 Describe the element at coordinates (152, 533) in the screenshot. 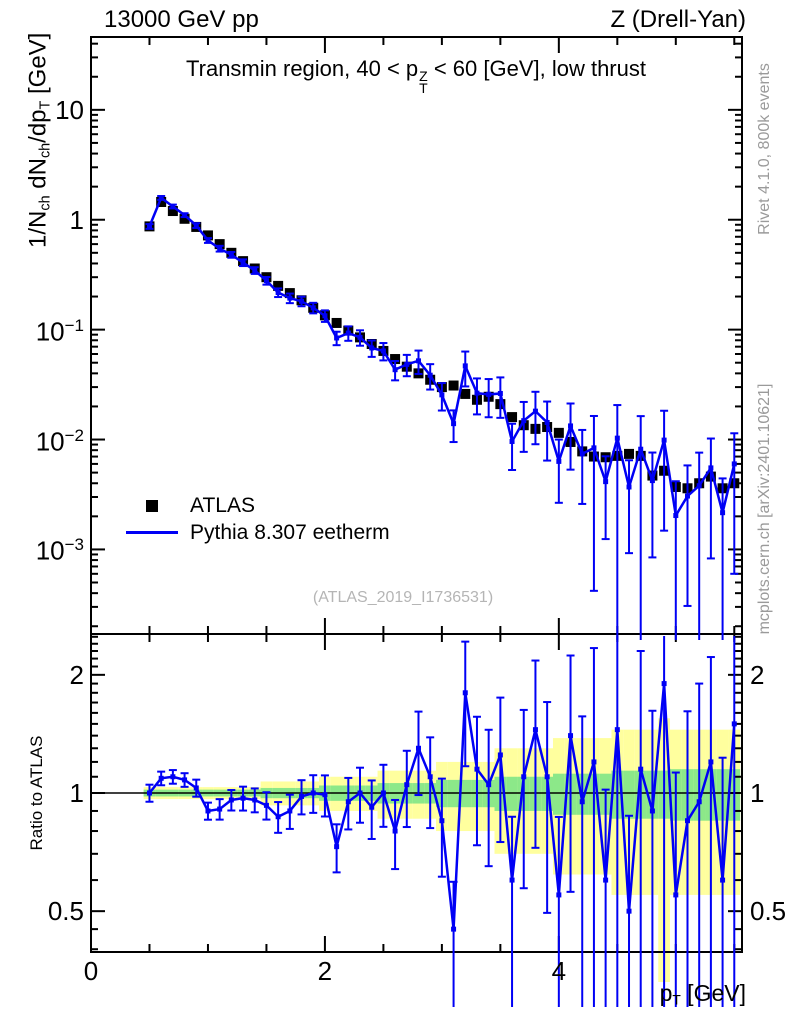

I see `pythia-line-marker-icon` at that location.